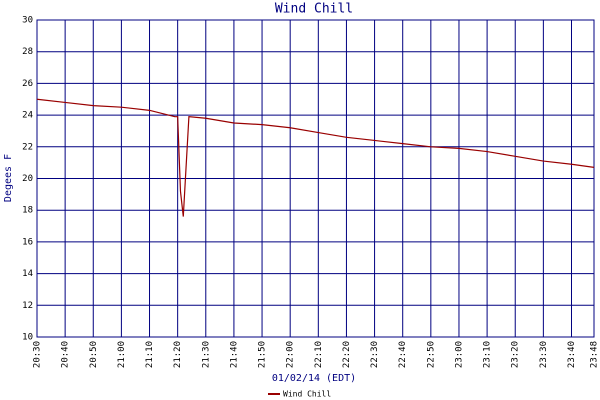 Image resolution: width=600 pixels, height=400 pixels. I want to click on y-tick-label: 20, so click(27, 179).